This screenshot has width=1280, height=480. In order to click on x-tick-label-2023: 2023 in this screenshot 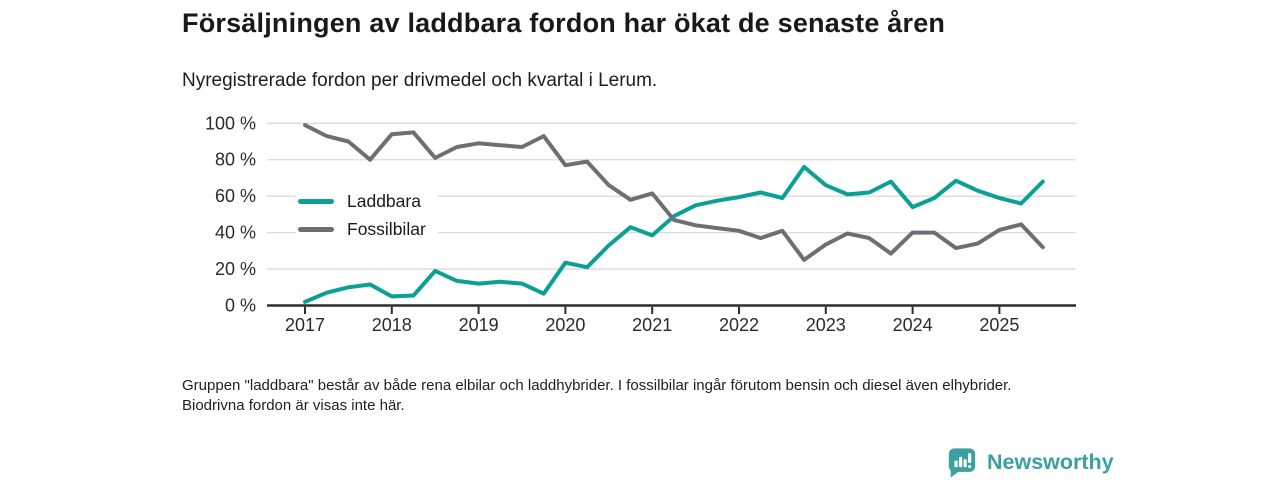, I will do `click(826, 325)`.